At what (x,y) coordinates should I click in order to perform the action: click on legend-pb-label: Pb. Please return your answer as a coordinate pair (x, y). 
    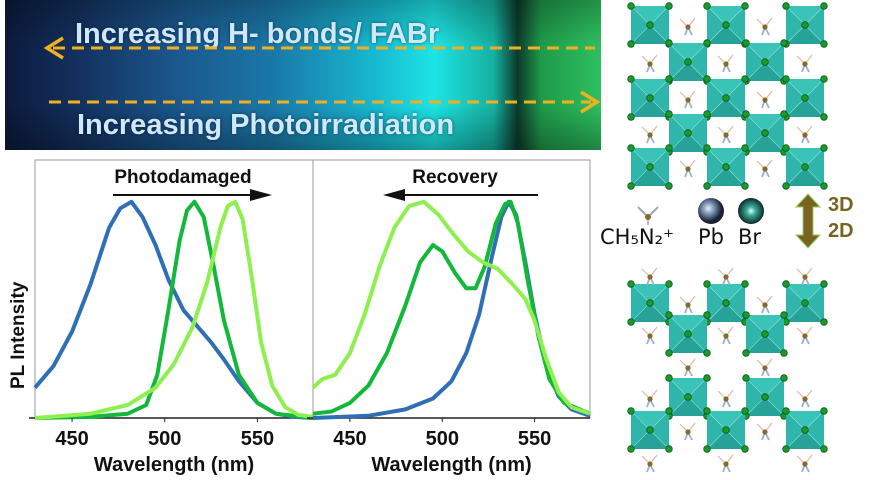
    Looking at the image, I should click on (711, 237).